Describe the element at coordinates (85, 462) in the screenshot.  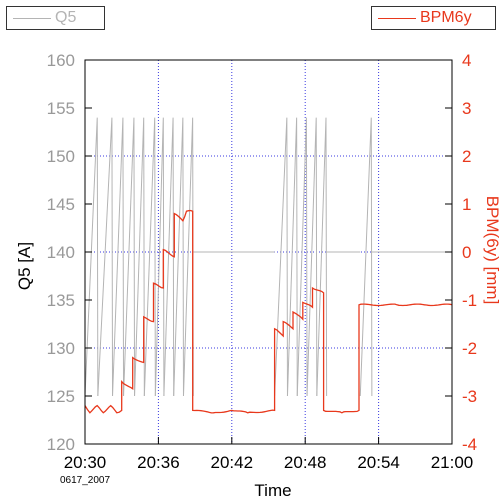
I see `x-tick-label: 20:30` at that location.